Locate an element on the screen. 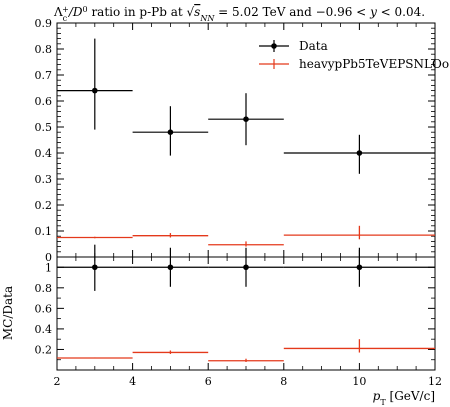 The width and height of the screenshot is (450, 407). main-y-tick-label: 0.7 is located at coordinates (44, 75).